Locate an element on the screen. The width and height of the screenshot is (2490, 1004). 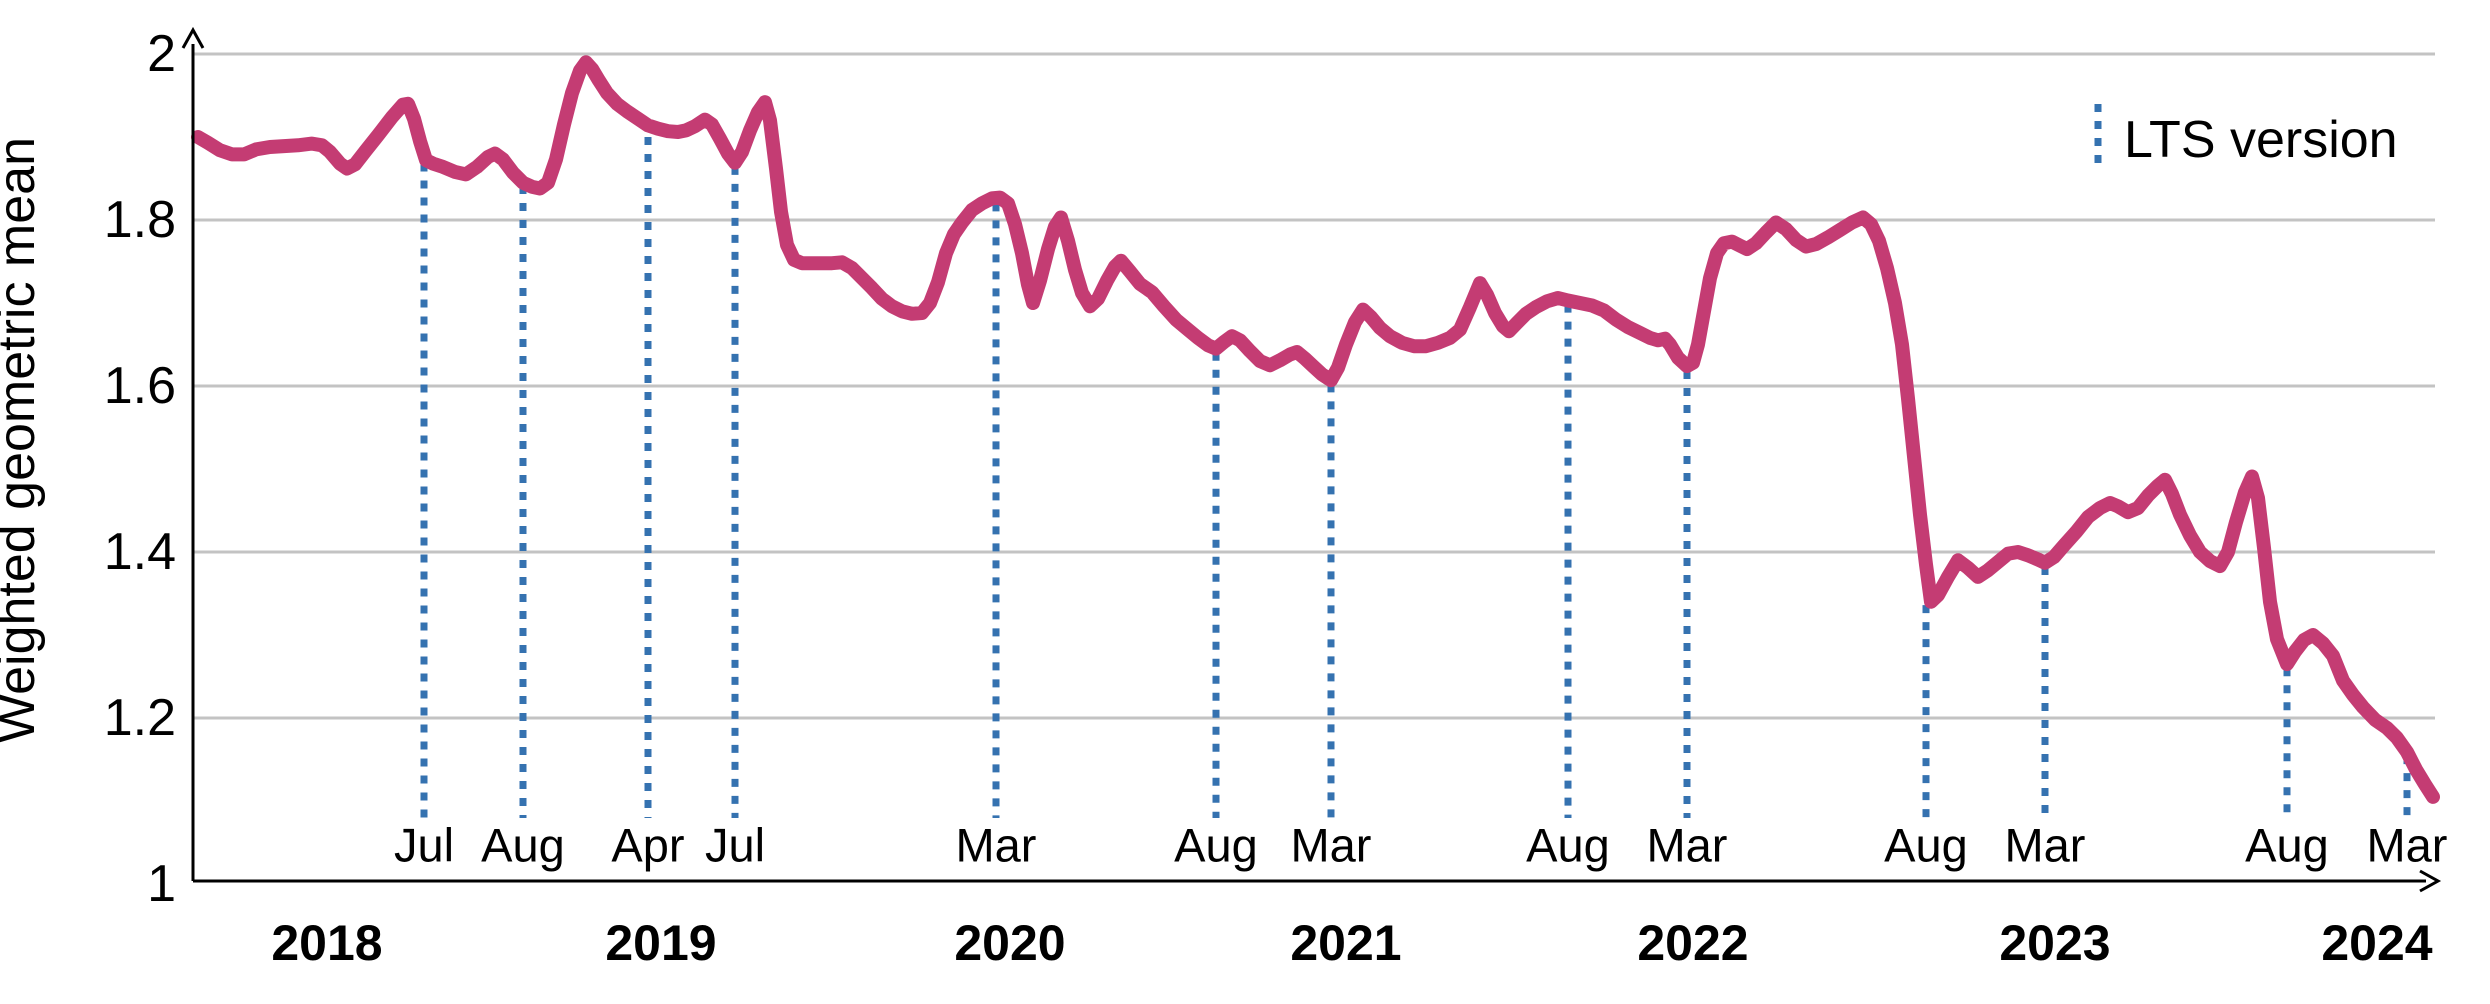
y-tick-label: 1.6 is located at coordinates (140, 386).